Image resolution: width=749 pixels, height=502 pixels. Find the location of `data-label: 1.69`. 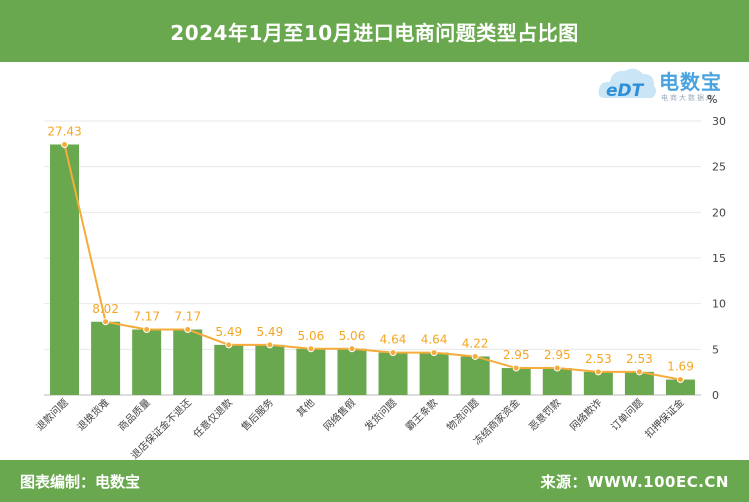

data-label: 1.69 is located at coordinates (680, 367).